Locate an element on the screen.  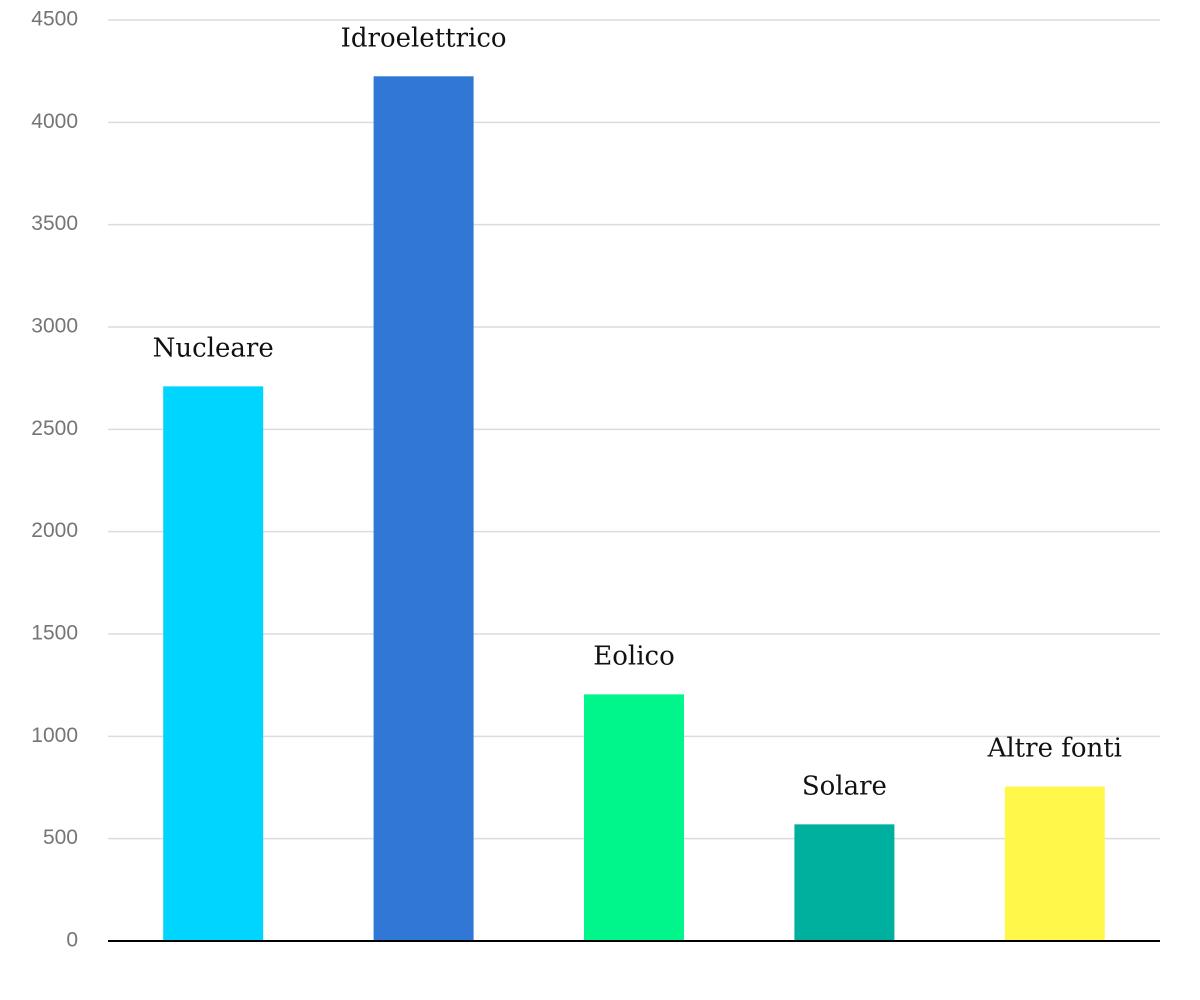
bar-category-label: Altre fonti is located at coordinates (1054, 748).